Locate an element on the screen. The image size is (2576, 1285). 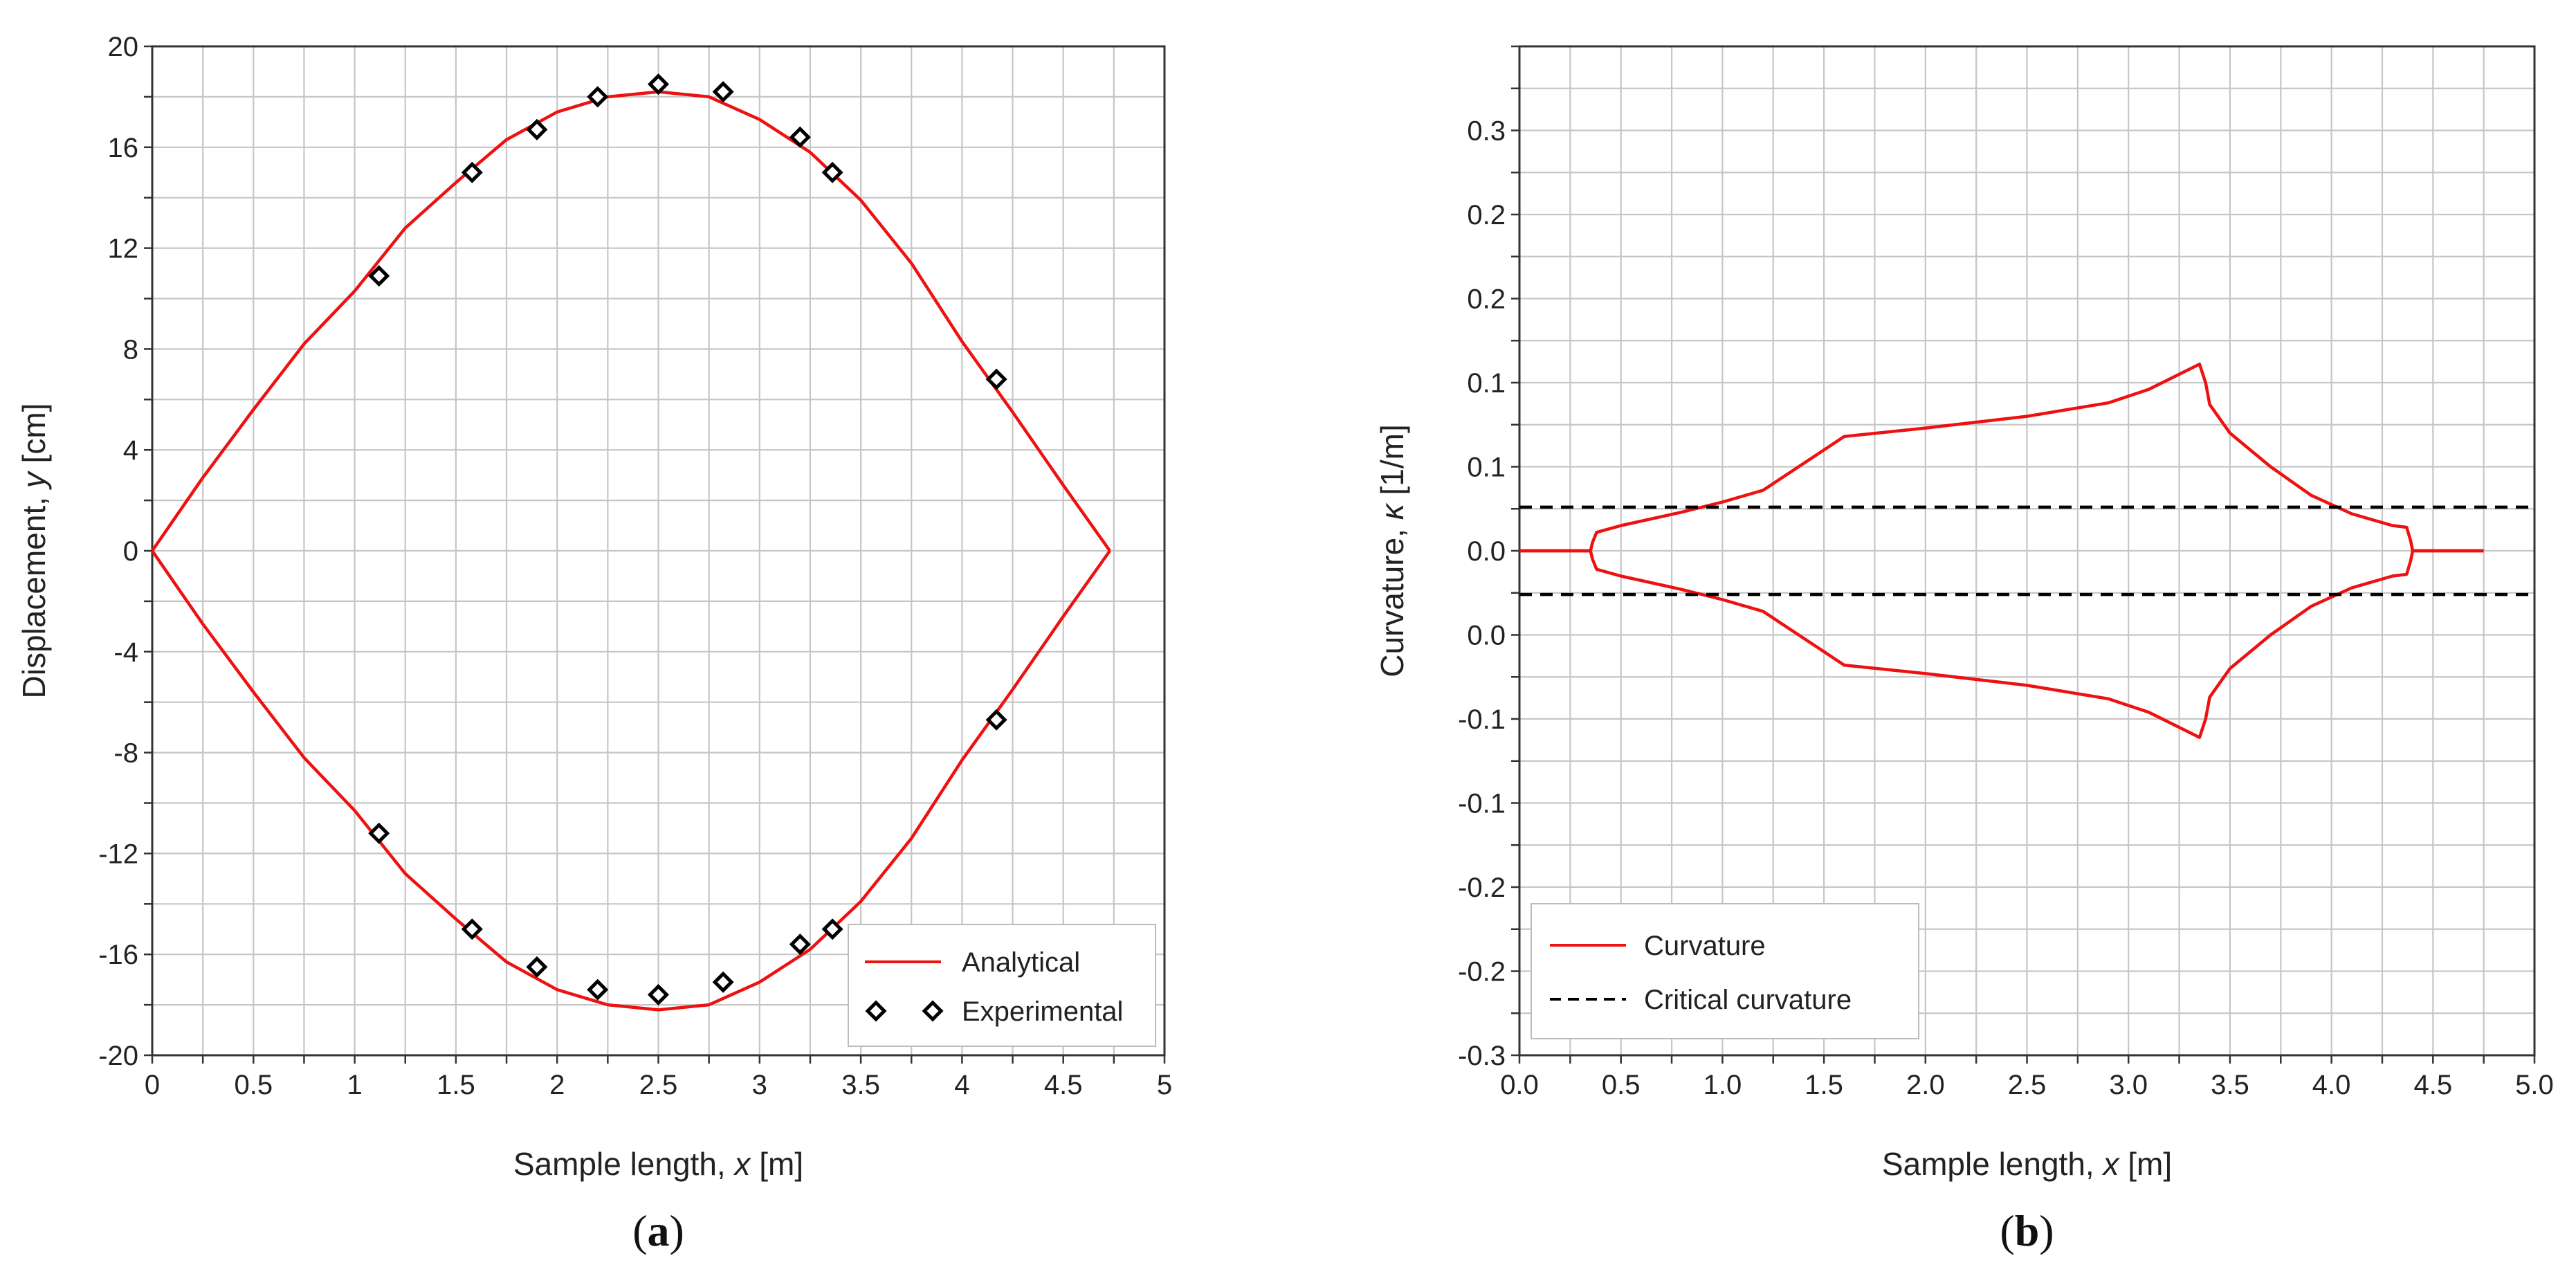
chart-a-legend-experimental-label: Experimental is located at coordinates (1043, 1011).